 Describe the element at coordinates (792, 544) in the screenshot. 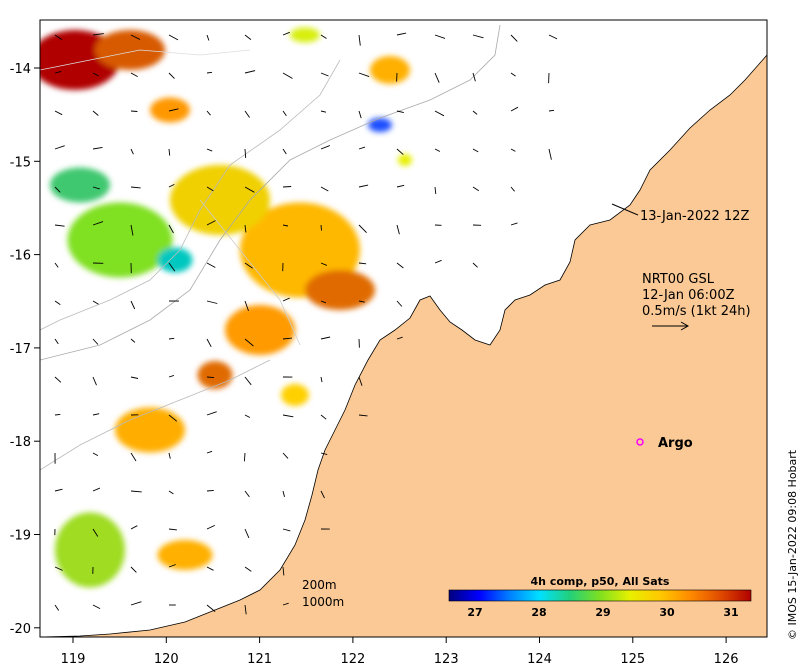

I see `credit-label: © IMOS 15-Jan-2022 09:08 Hobart` at that location.